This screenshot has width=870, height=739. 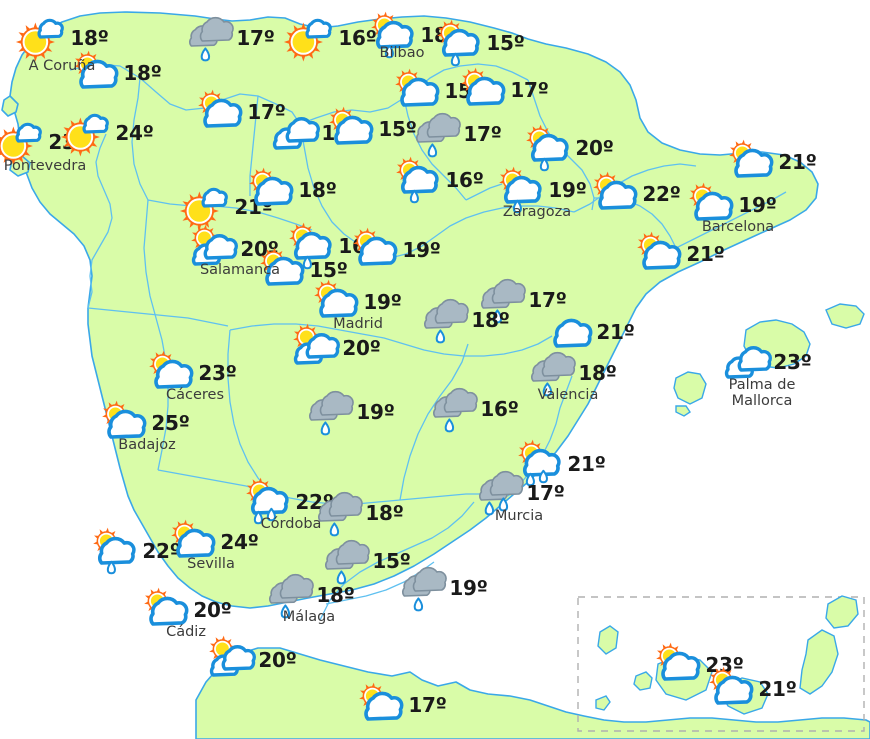 What do you see at coordinates (690, 388) in the screenshot?
I see `ibiza-island` at bounding box center [690, 388].